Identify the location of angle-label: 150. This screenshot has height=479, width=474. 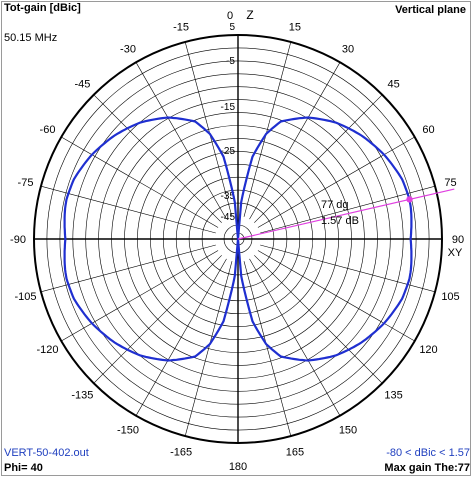
(348, 431).